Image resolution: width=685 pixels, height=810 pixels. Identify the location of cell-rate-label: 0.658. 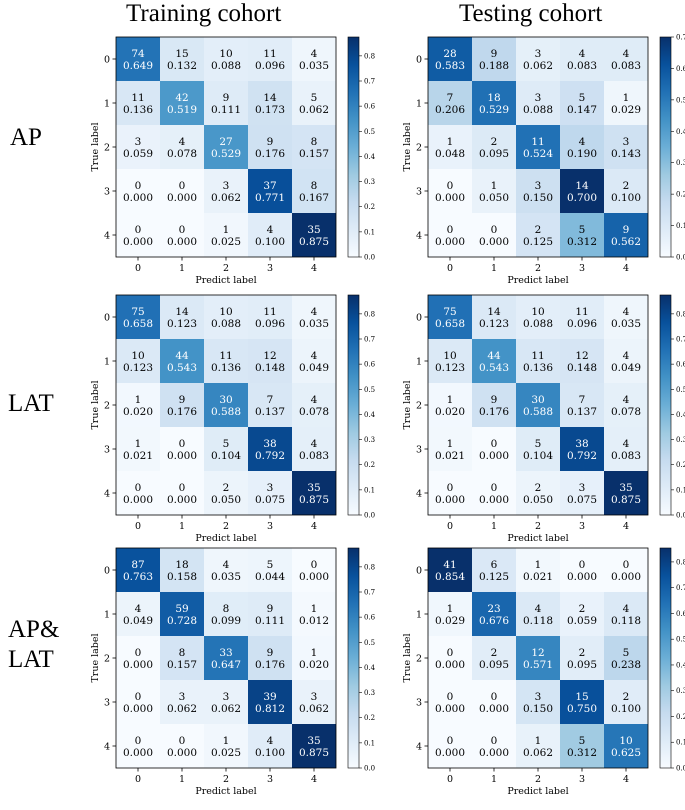
(138, 324).